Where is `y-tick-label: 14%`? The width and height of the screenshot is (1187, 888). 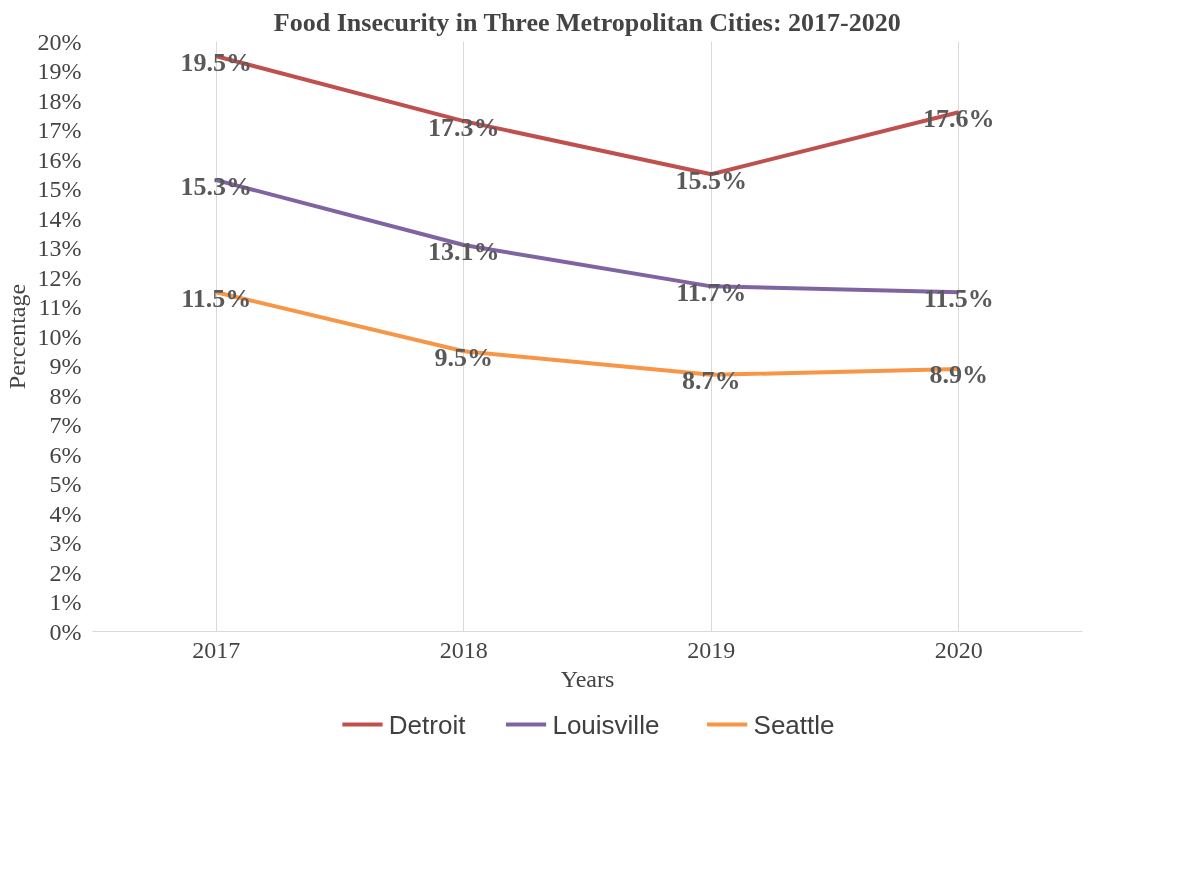
y-tick-label: 14% is located at coordinates (59, 218).